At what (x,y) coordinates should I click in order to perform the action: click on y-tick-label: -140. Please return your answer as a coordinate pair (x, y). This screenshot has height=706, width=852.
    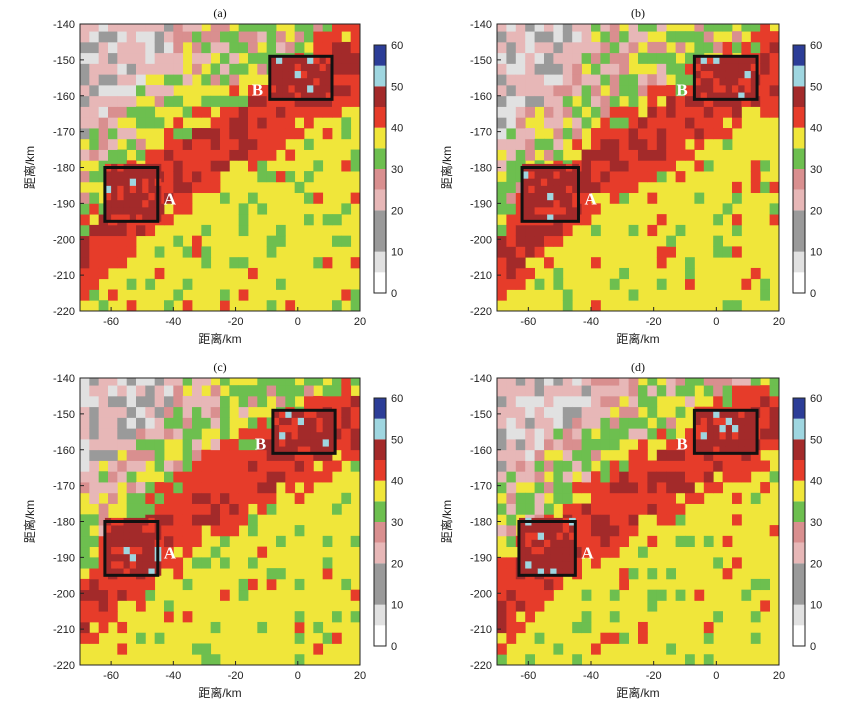
    Looking at the image, I should click on (64, 379).